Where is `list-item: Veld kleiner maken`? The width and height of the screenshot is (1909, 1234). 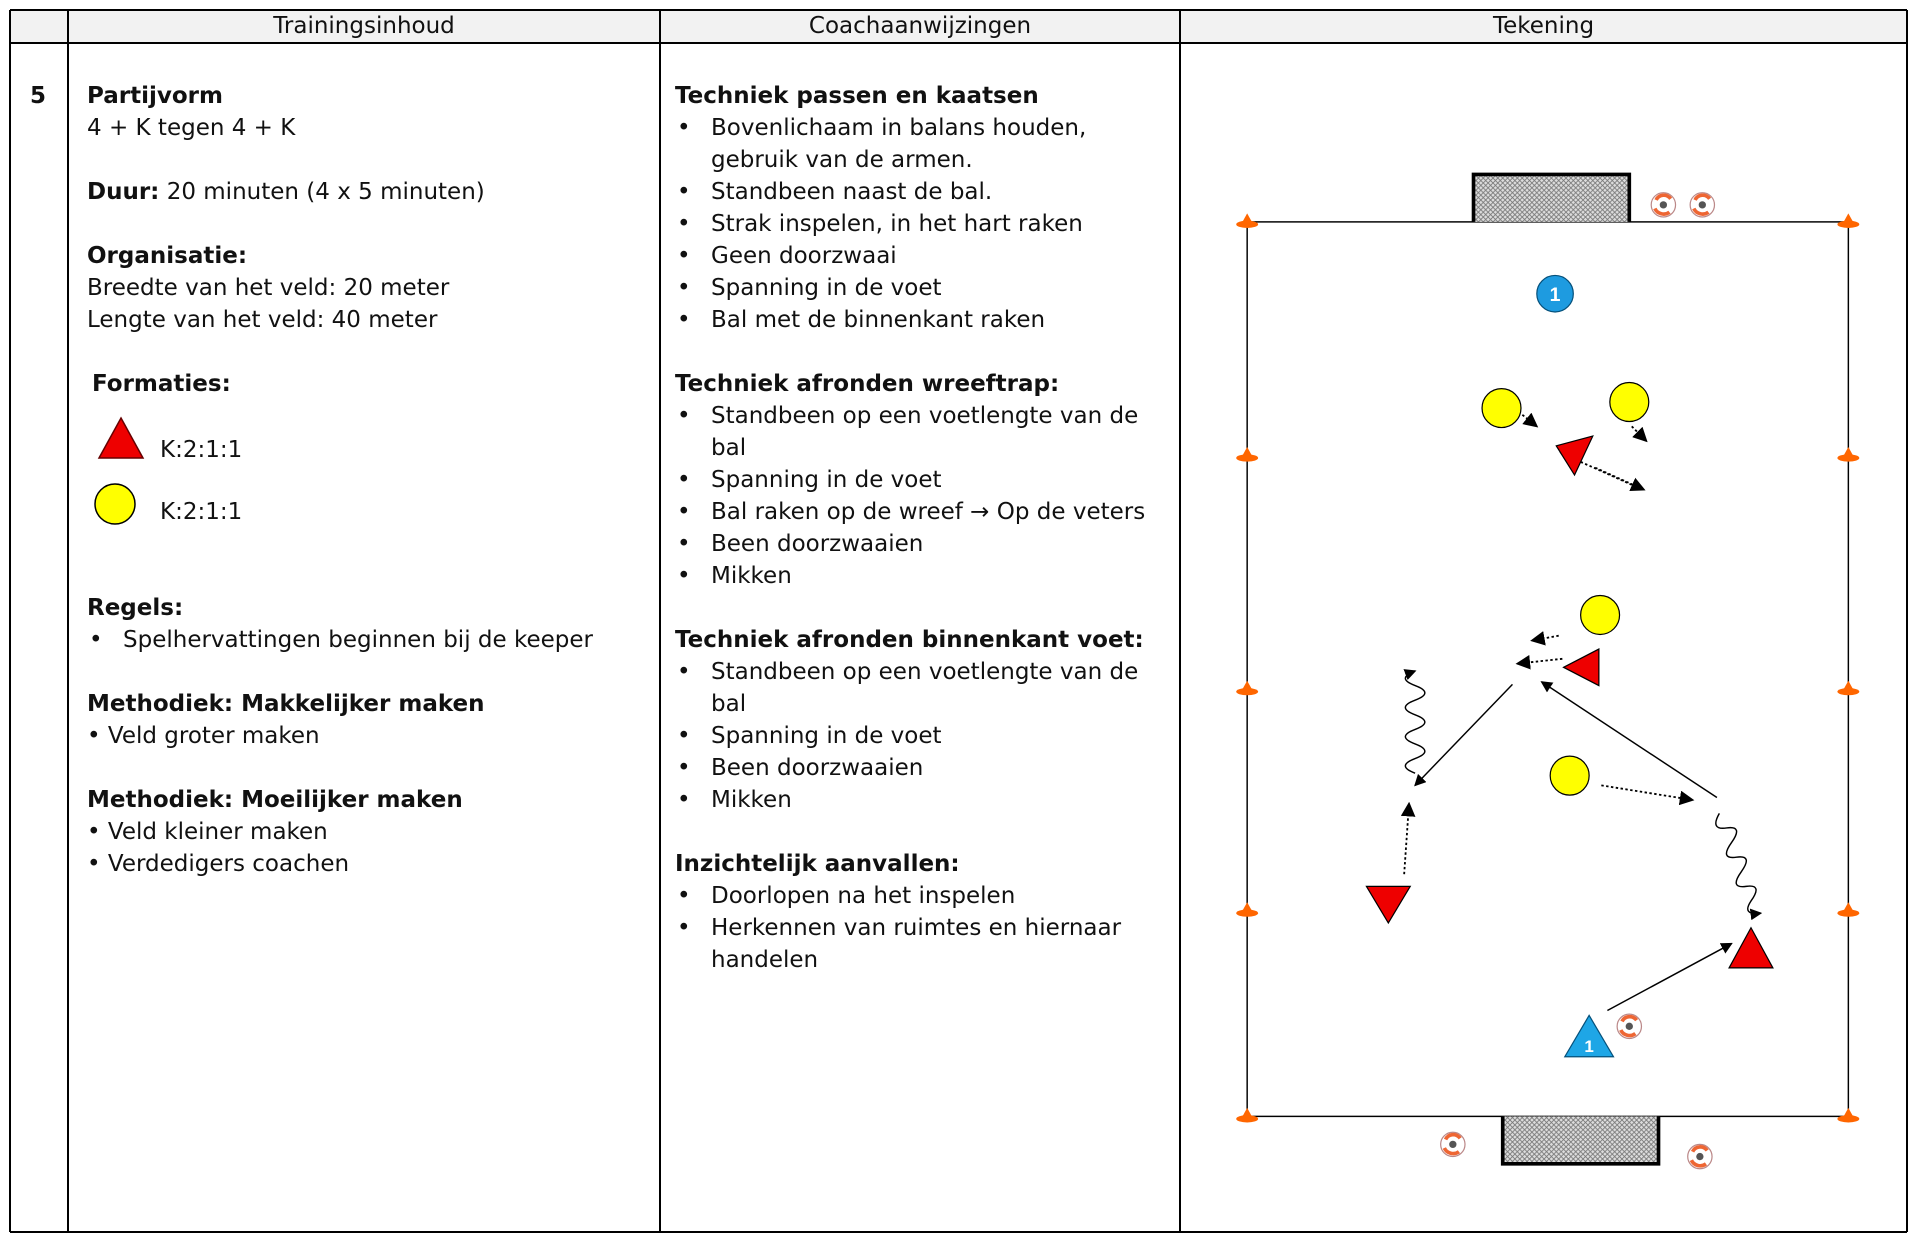
list-item: Veld kleiner maken is located at coordinates (367, 832).